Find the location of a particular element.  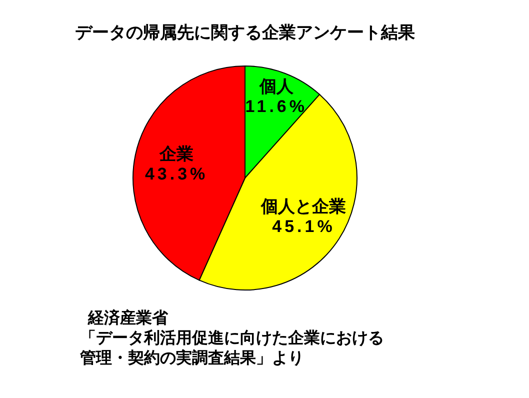

annotation: 「データ利活用促進に向けた企業における is located at coordinates (232, 338).